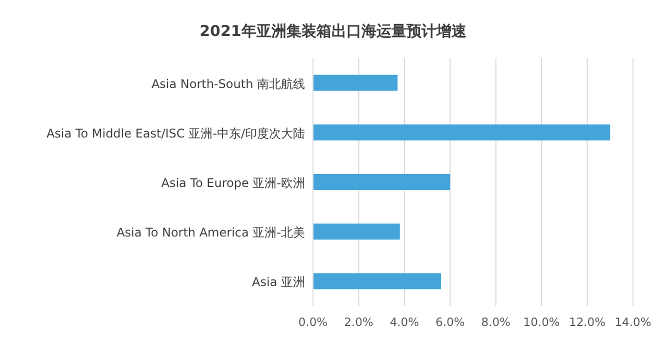 The width and height of the screenshot is (667, 343). What do you see at coordinates (587, 322) in the screenshot?
I see `x-tick-label: 12.0%` at bounding box center [587, 322].